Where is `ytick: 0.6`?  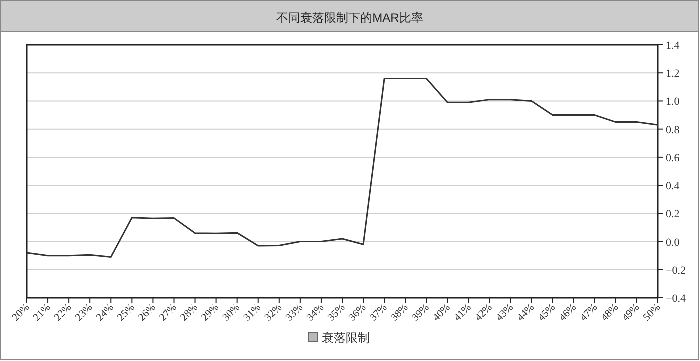
ytick: 0.6 is located at coordinates (673, 158).